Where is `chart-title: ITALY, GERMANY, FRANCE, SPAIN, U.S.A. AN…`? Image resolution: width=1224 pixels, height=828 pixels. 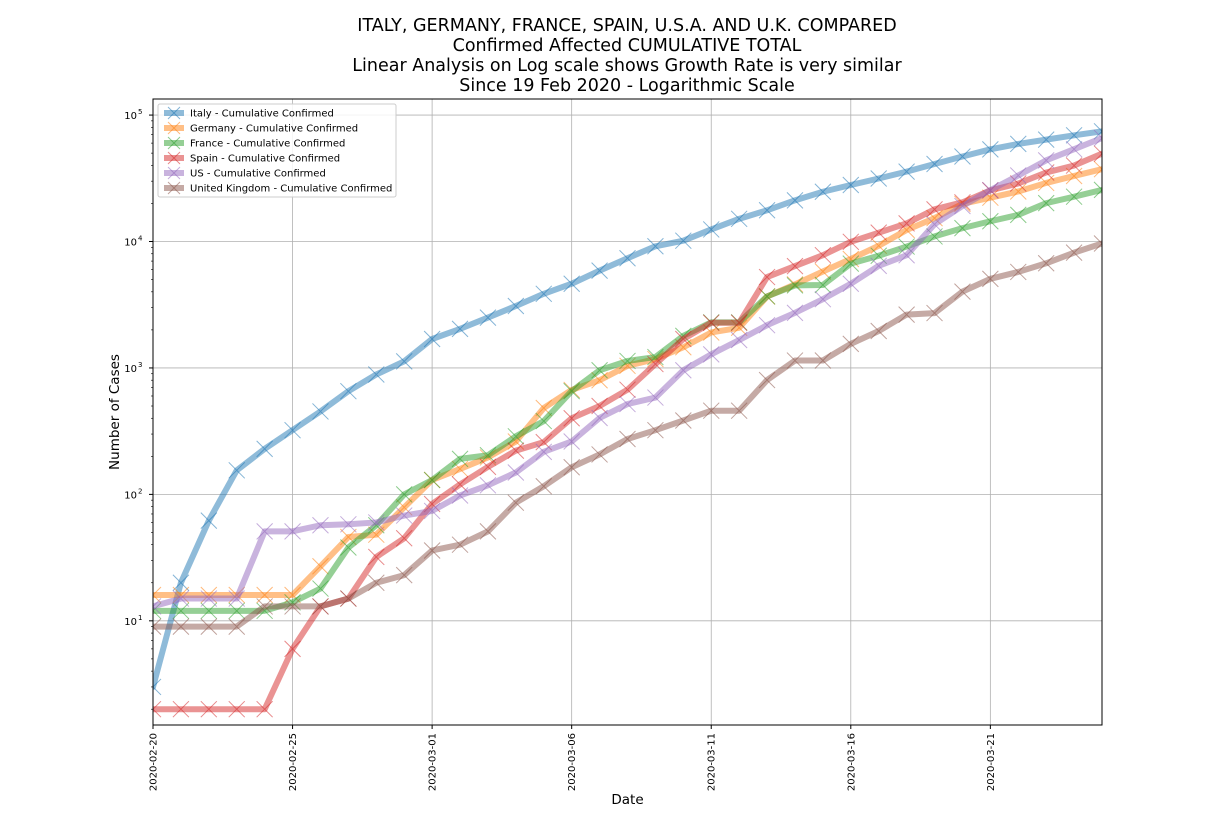
chart-title: ITALY, GERMANY, FRANCE, SPAIN, U.S.A. AN… is located at coordinates (627, 56).